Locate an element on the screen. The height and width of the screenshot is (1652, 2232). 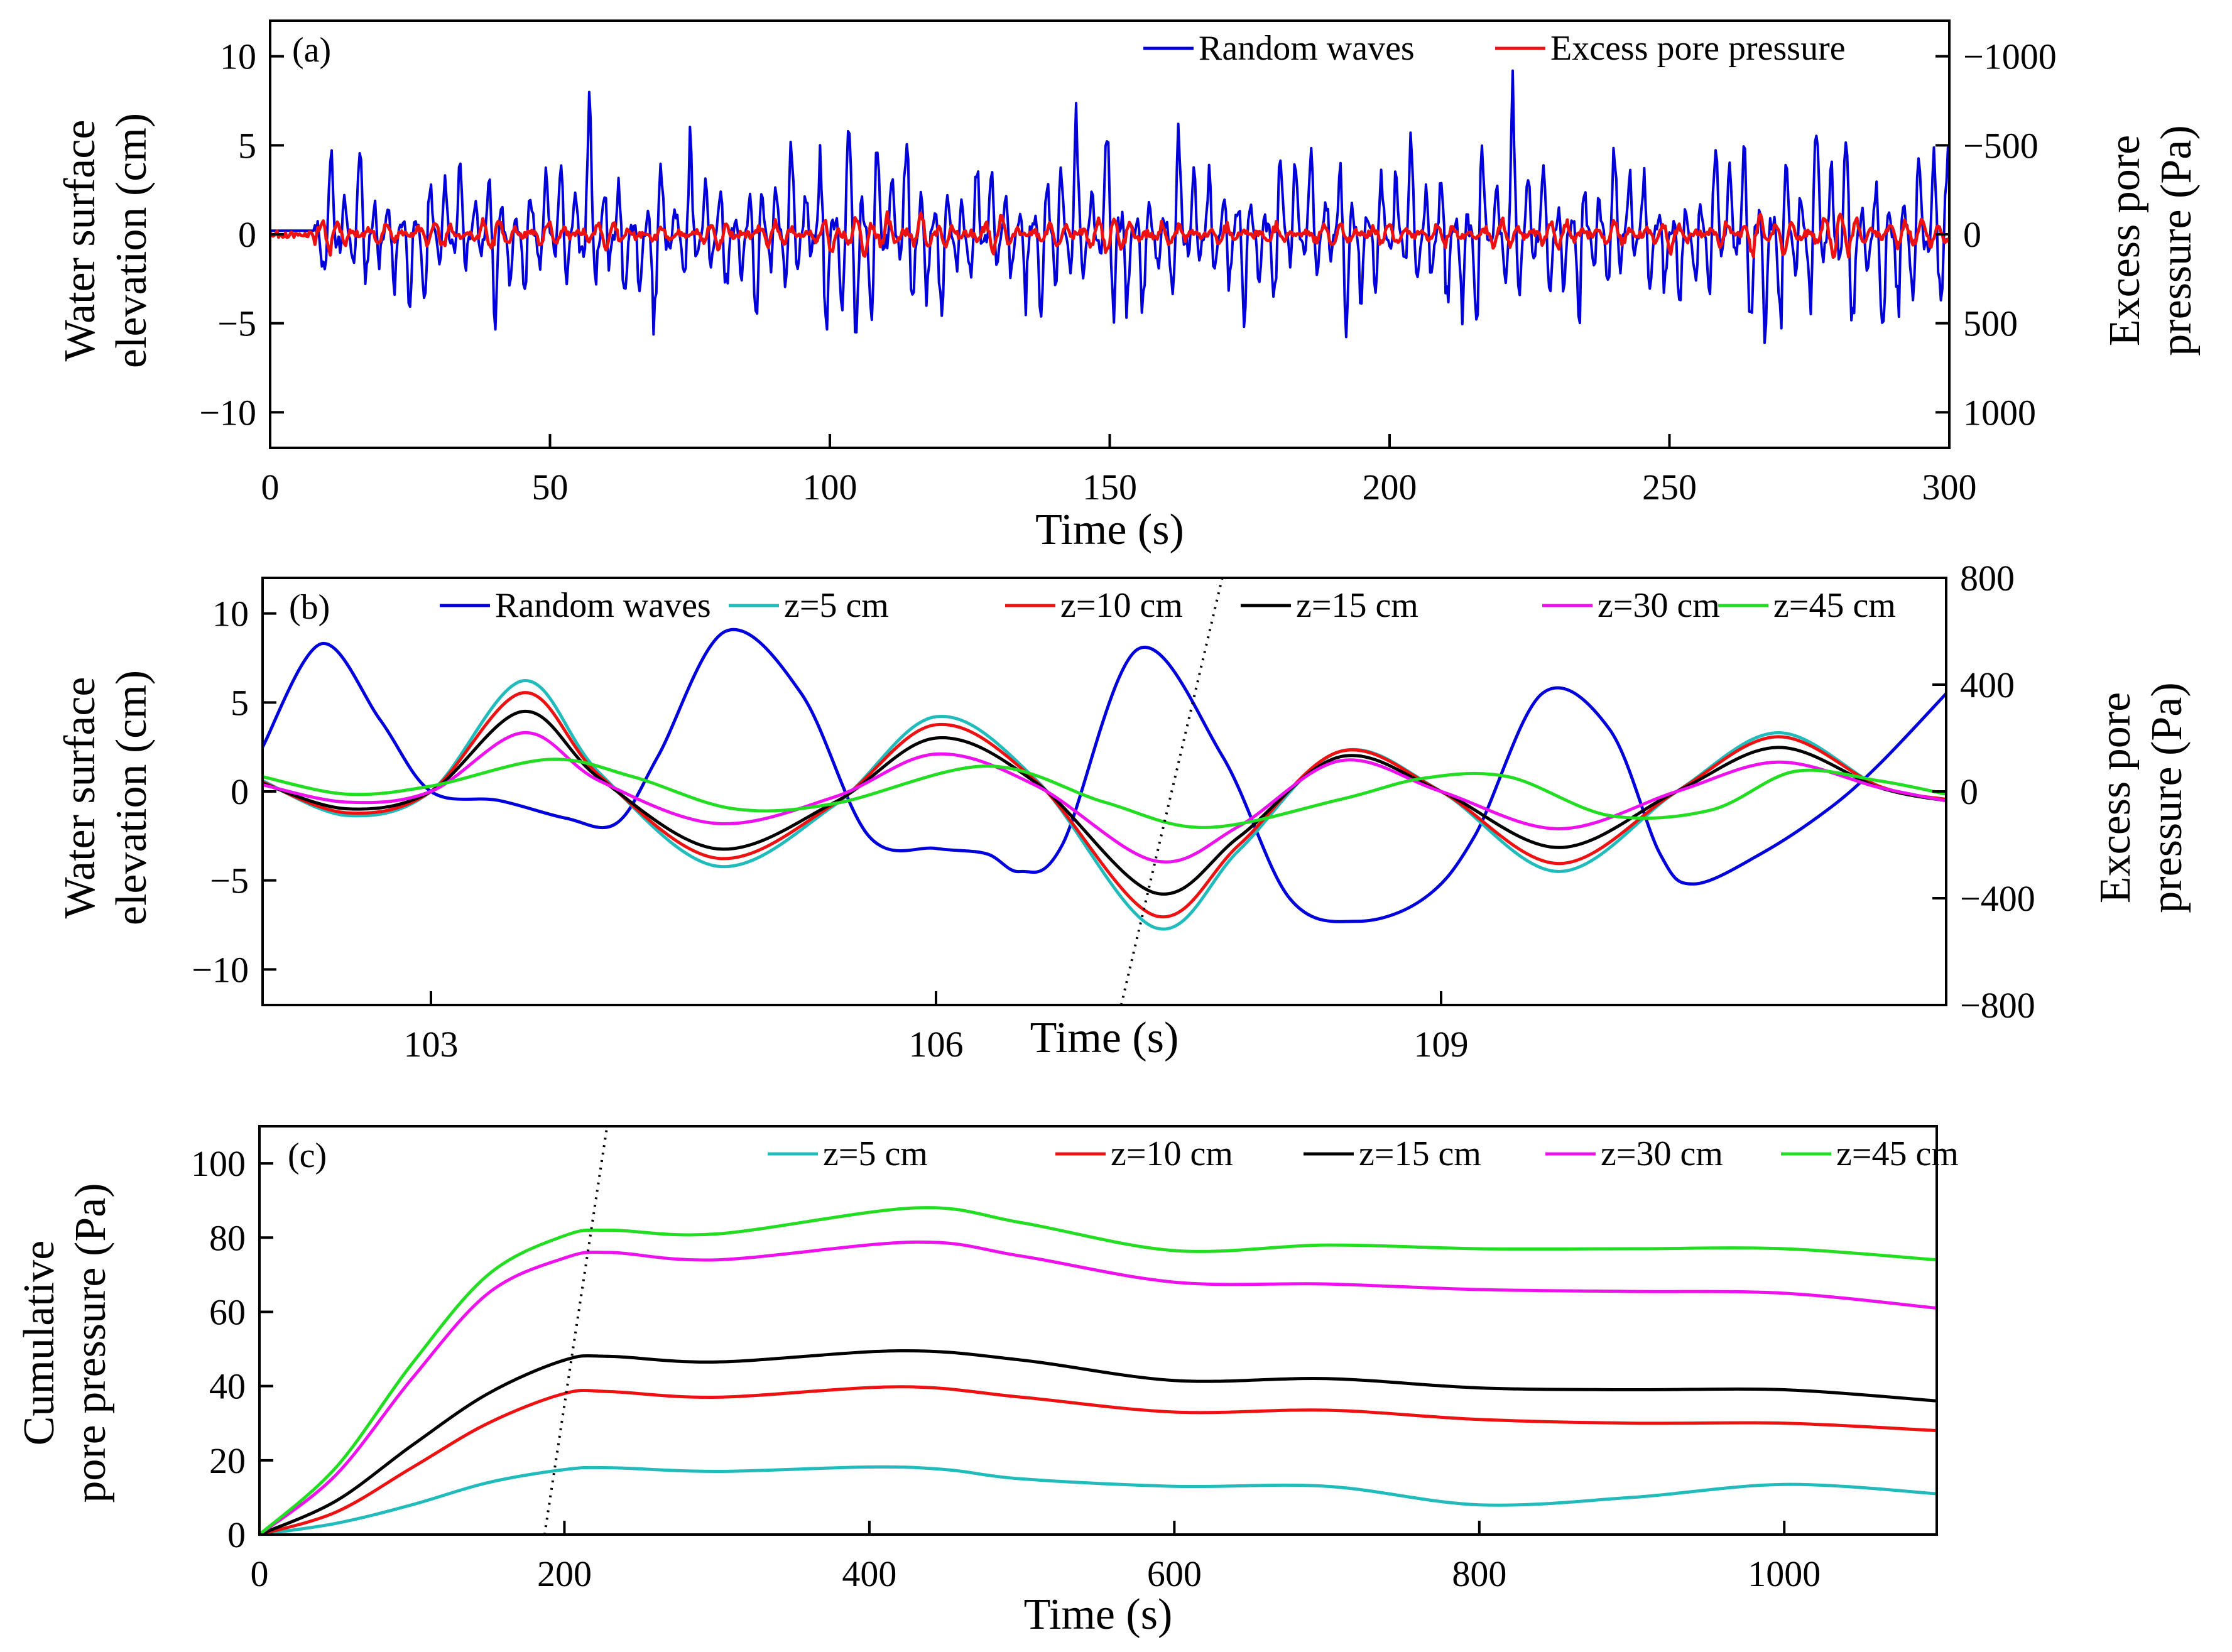
panel-a-right-axis-label-line-2: pressure (Pa) is located at coordinates (2176, 240).